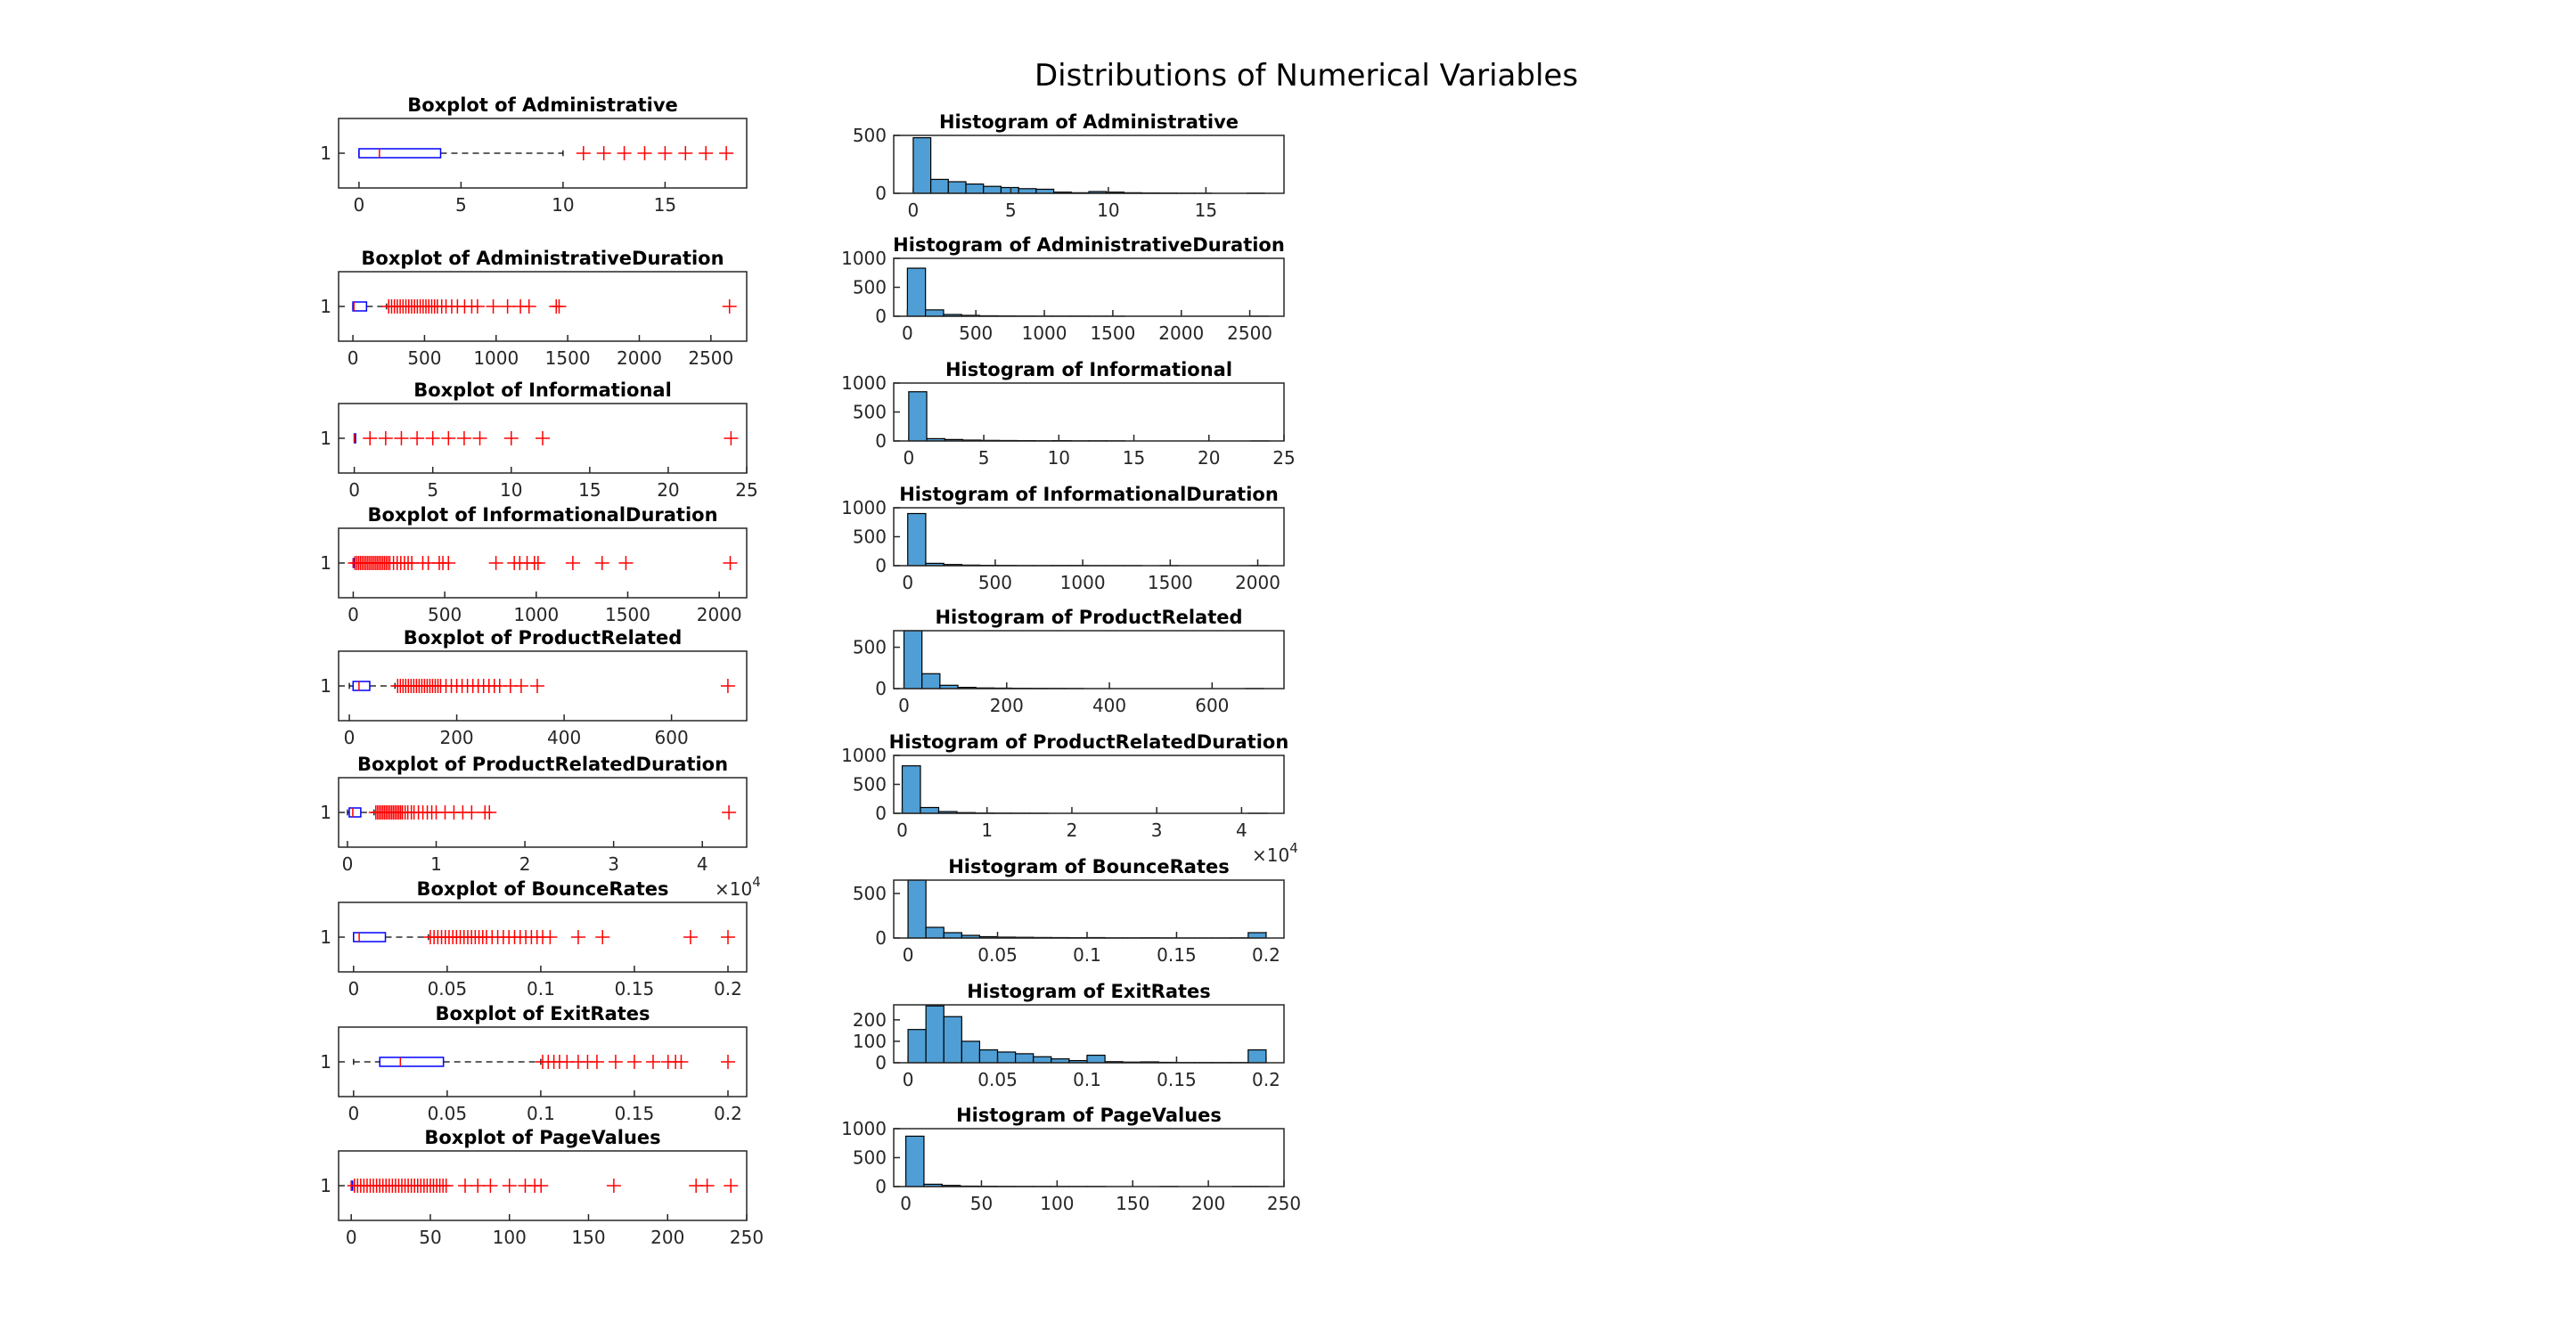 This screenshot has width=2576, height=1338. Describe the element at coordinates (1089, 991) in the screenshot. I see `panel-title: Histogram of ExitRates` at that location.